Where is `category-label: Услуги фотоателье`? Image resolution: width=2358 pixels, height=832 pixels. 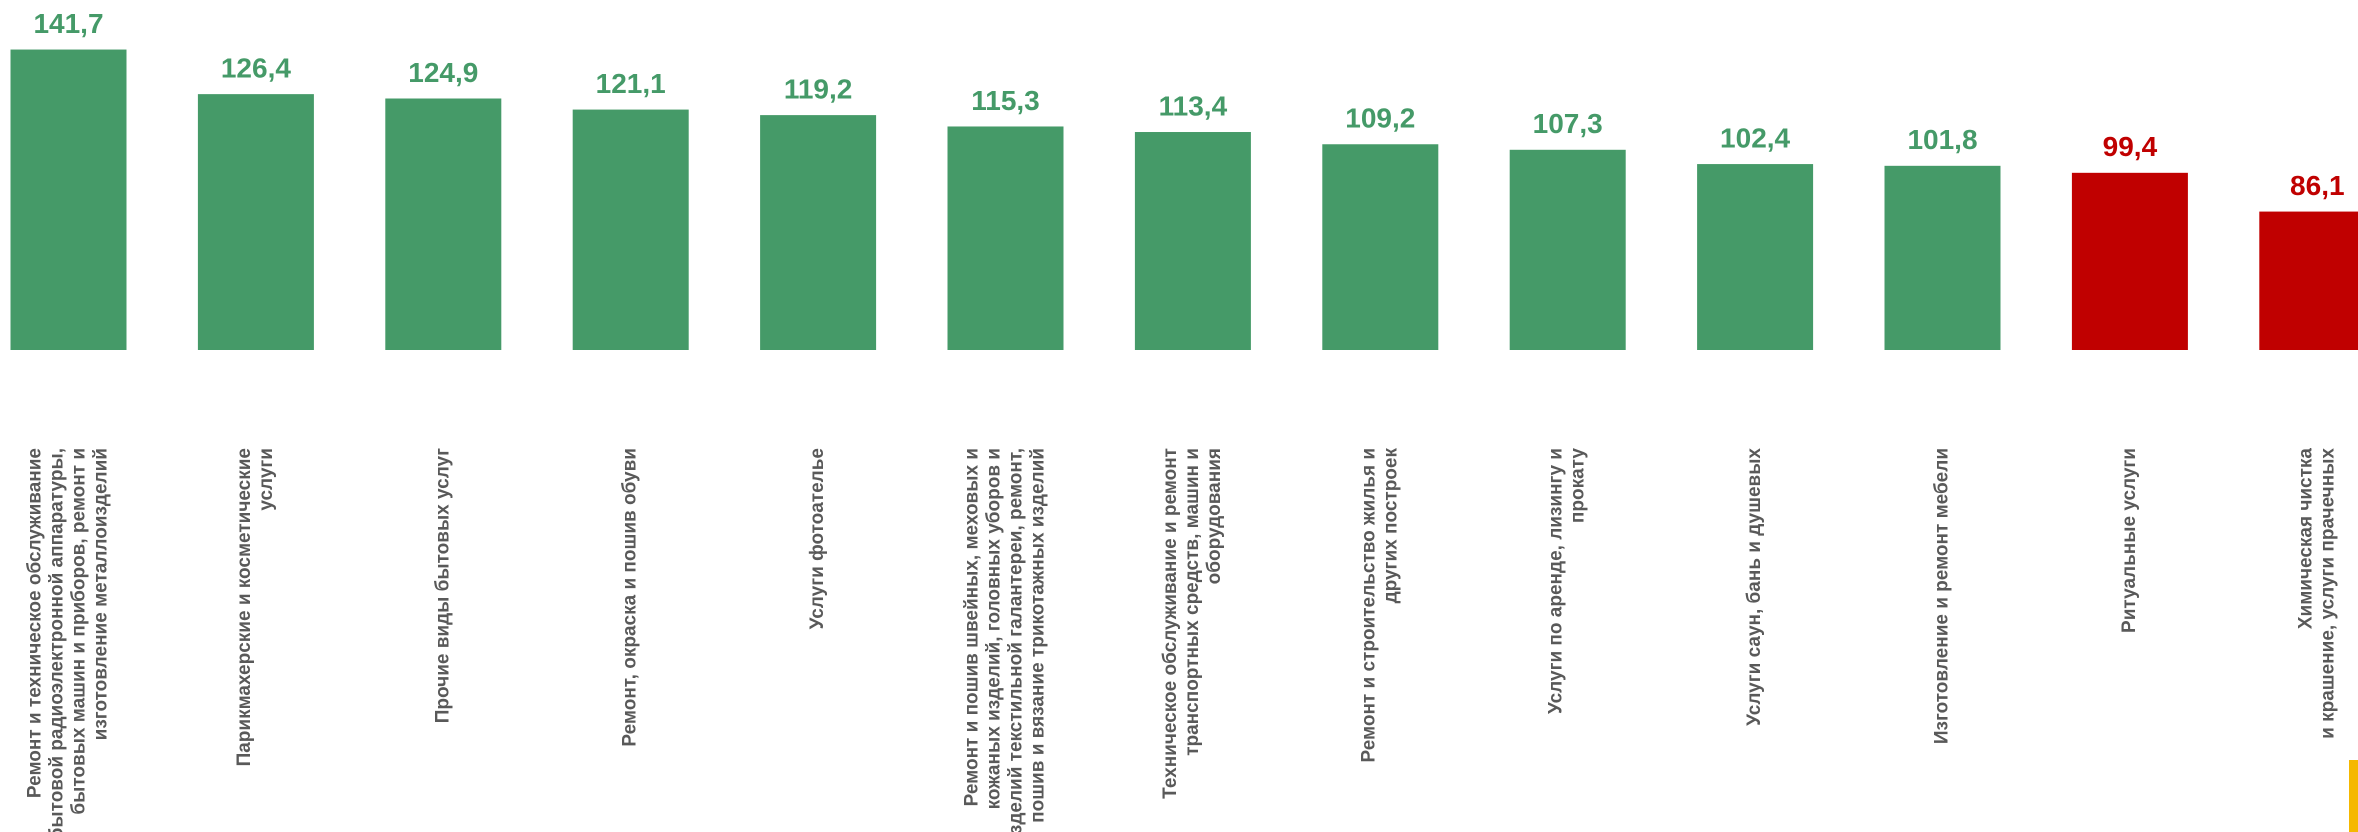
category-label: Услуги фотоателье is located at coordinates (817, 538).